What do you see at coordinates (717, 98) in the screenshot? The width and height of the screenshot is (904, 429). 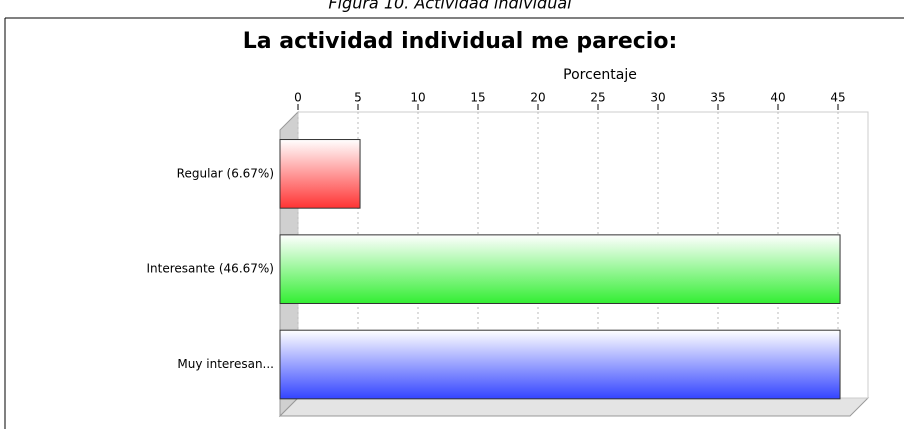 I see `x-tick-label: 35` at bounding box center [717, 98].